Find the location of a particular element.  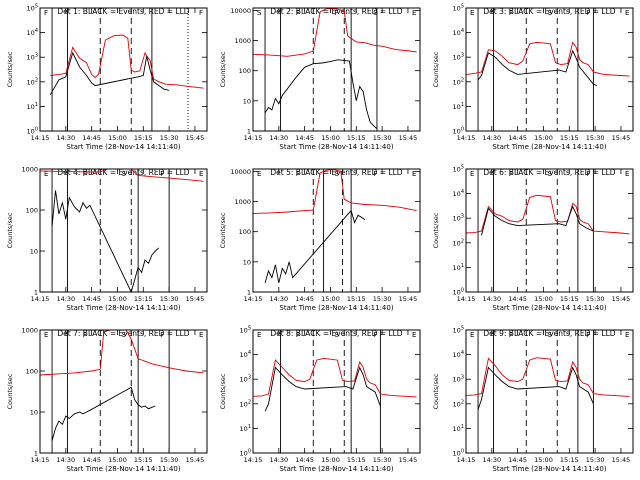

y-tick-label: 10³ is located at coordinates (245, 379).